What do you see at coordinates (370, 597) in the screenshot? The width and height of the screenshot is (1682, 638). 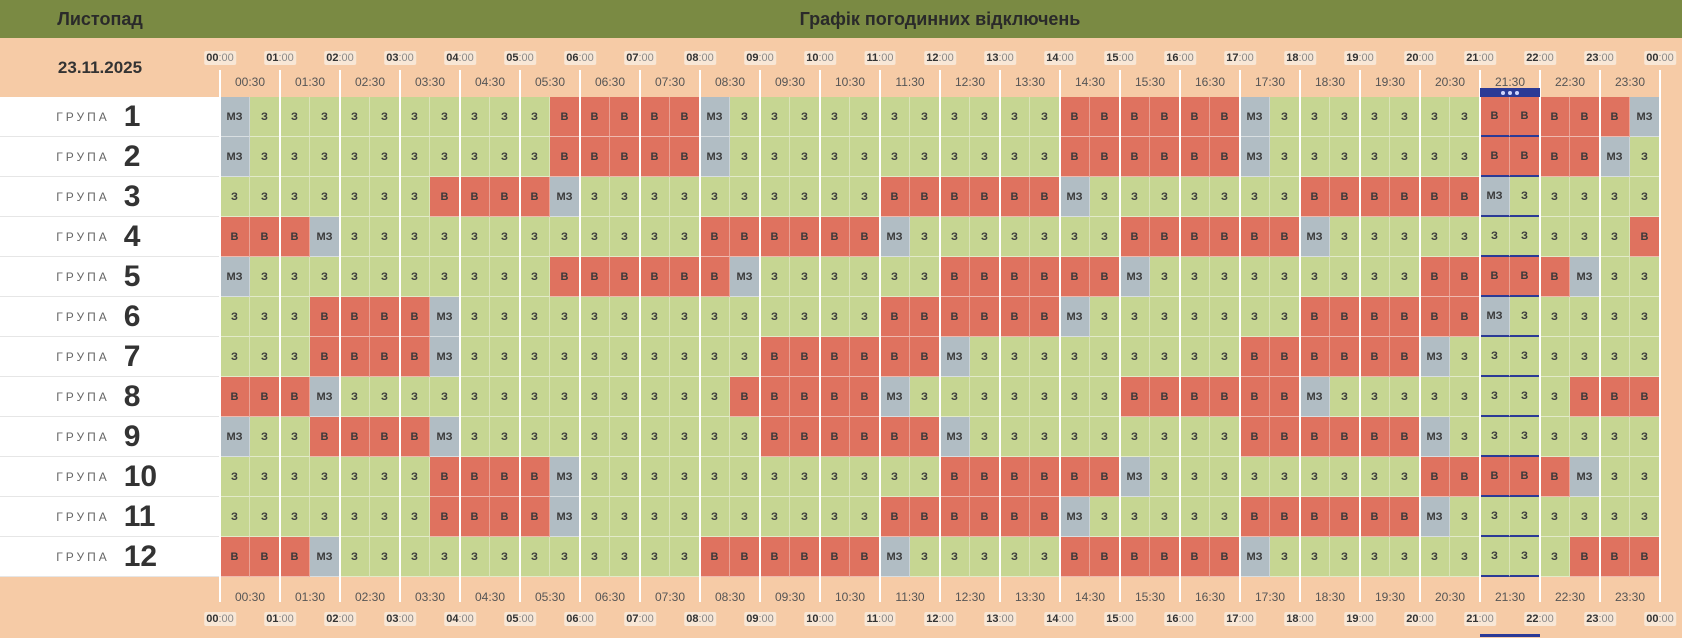 I see `half-hour-label: 02:30` at bounding box center [370, 597].